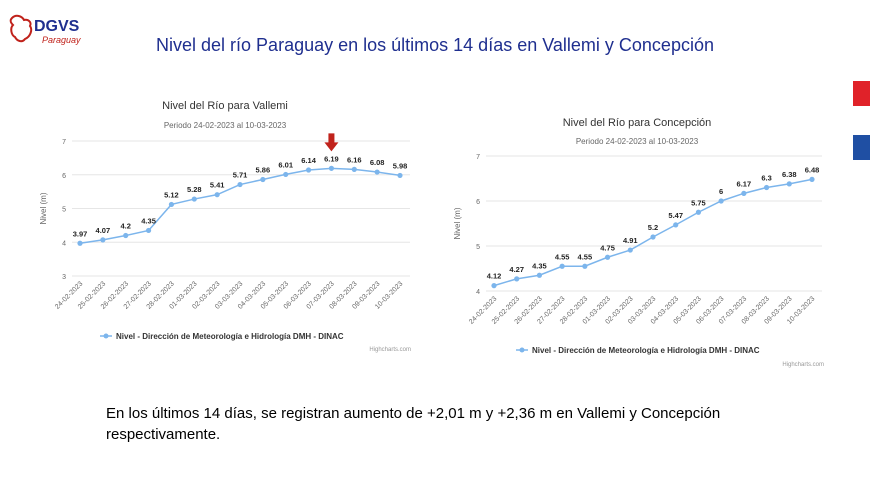 The height and width of the screenshot is (490, 870). What do you see at coordinates (400, 165) in the screenshot?
I see `data-label: 5.98` at bounding box center [400, 165].